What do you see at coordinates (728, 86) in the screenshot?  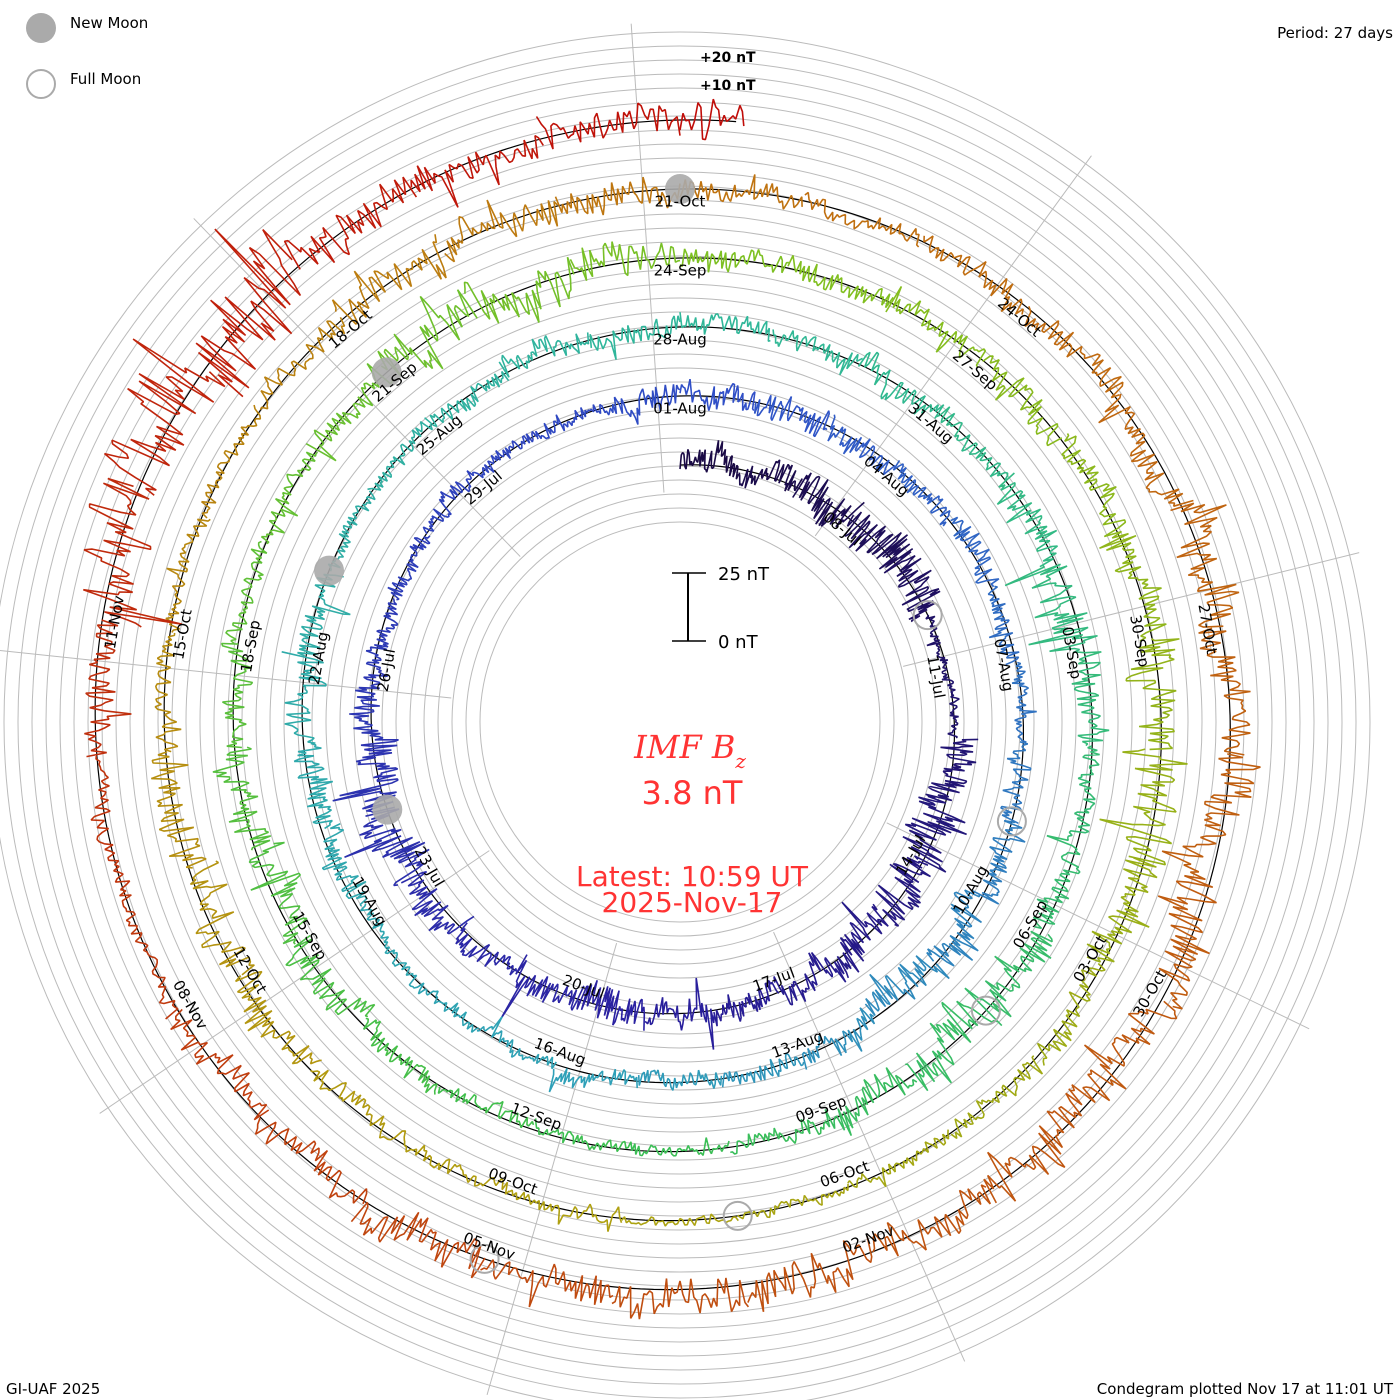 I see `scale-plus10-label: +10 nT` at bounding box center [728, 86].